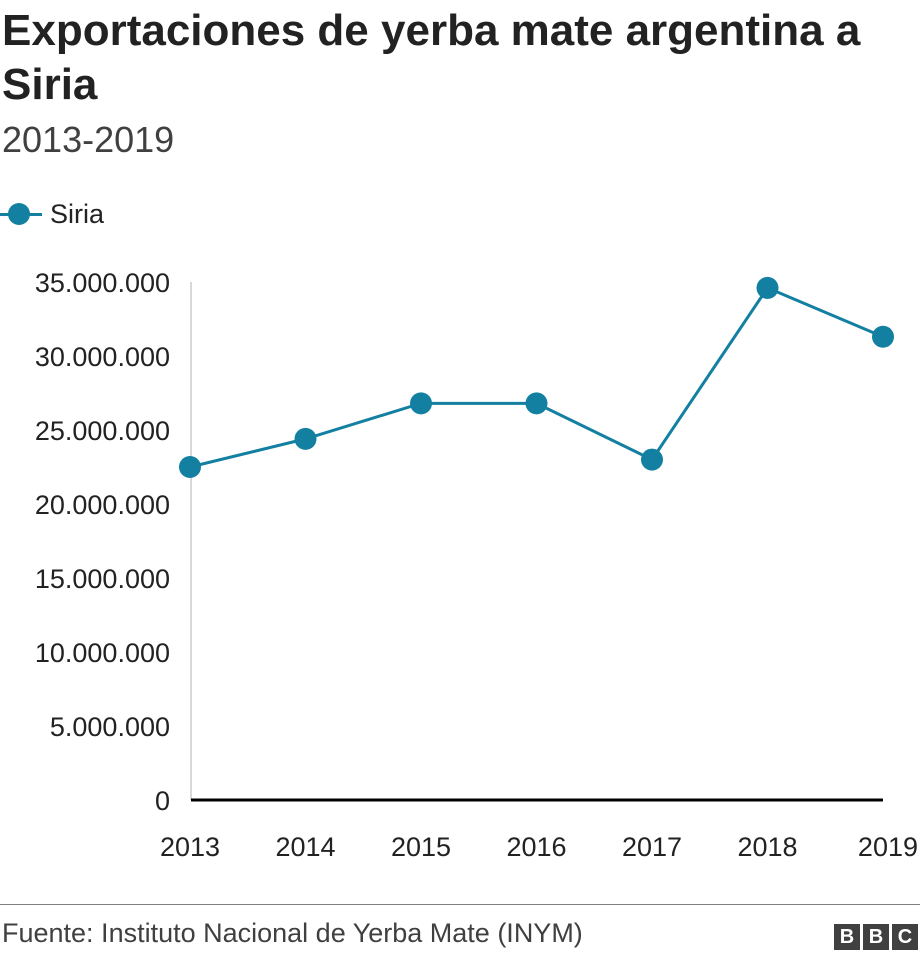 The image size is (920, 960). I want to click on x-axis-tick-labels: 2013 2014 2015 2016 2017 2018 2019, so click(539, 847).